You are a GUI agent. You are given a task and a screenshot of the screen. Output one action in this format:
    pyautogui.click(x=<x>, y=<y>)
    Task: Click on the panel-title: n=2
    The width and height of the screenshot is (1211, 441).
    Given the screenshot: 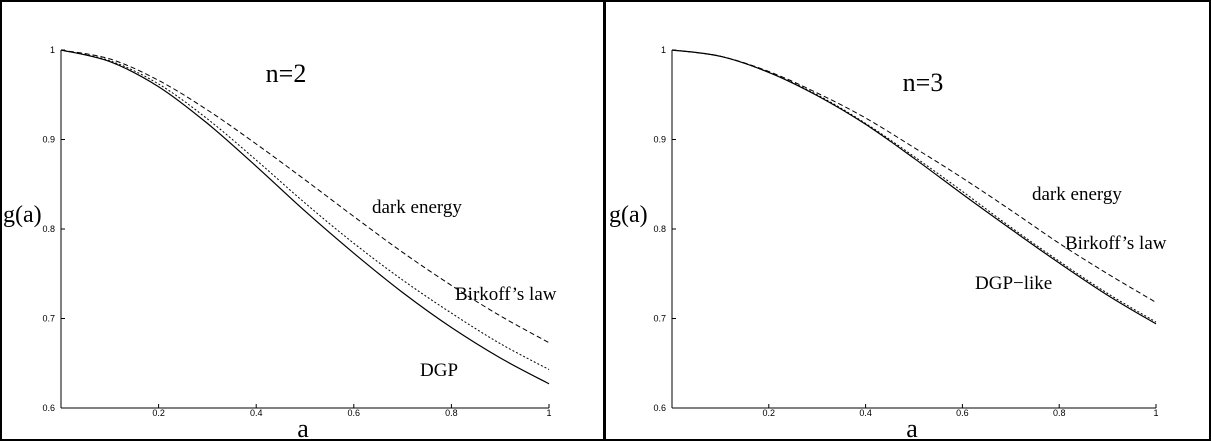 What is the action you would take?
    pyautogui.click(x=286, y=73)
    